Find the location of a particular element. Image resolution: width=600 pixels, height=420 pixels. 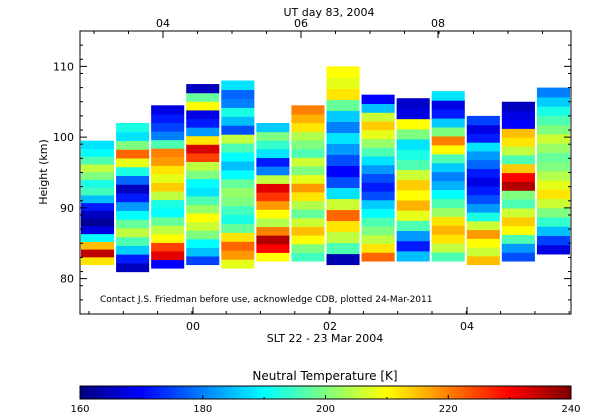

y-tick-label: 100 is located at coordinates (63, 137).